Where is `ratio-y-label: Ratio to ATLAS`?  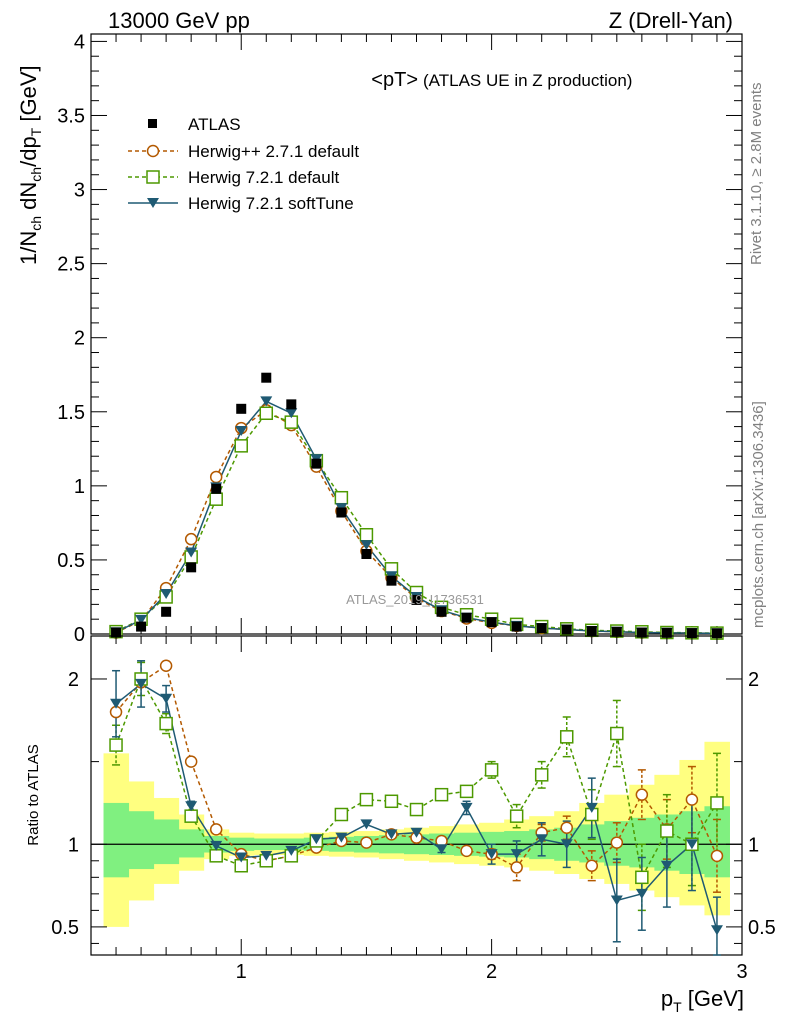
ratio-y-label: Ratio to ATLAS is located at coordinates (33, 794).